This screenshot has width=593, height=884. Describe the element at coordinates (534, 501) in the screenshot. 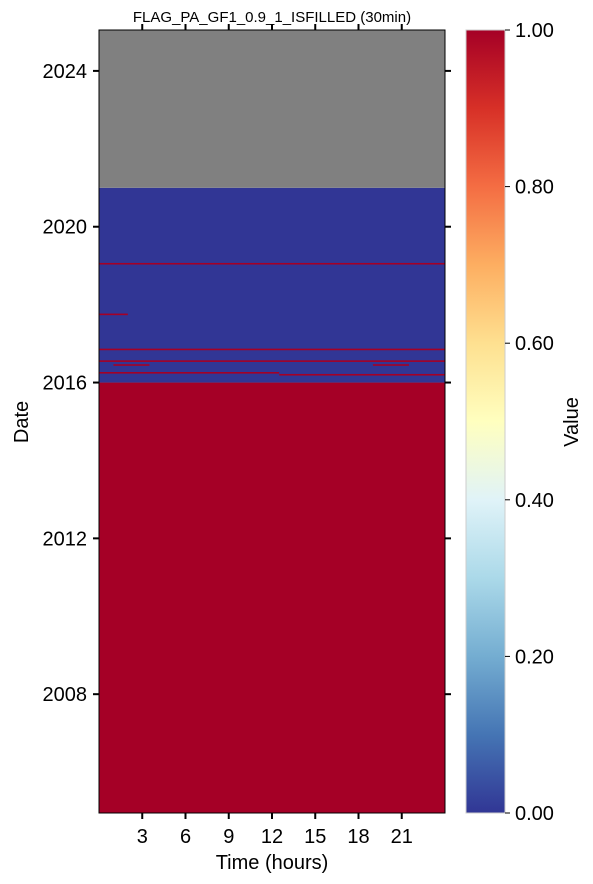

I see `colorbar-tick-label: 0.40` at that location.